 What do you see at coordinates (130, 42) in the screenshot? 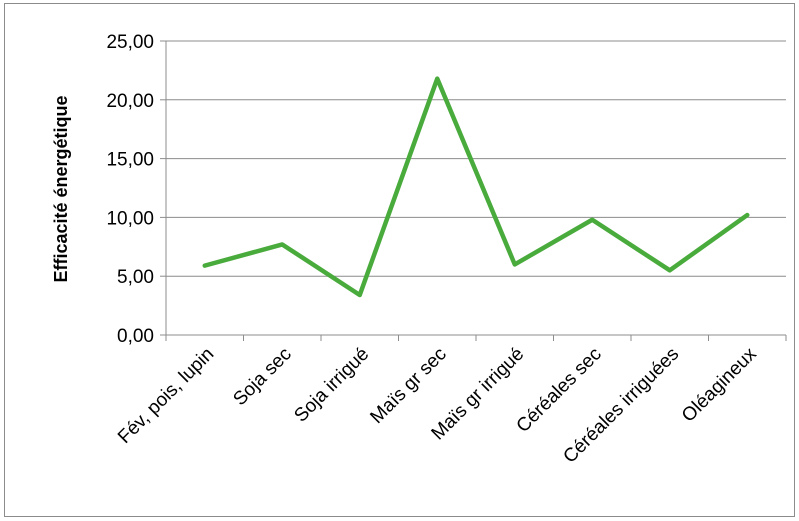
I see `y-tick-label: 25,00` at bounding box center [130, 42].